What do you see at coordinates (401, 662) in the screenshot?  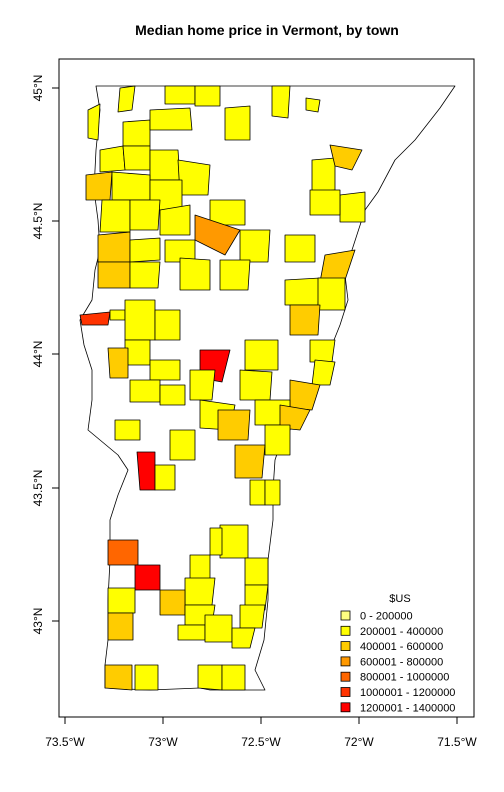 I see `legend-label: 600001 - 800000` at bounding box center [401, 662].